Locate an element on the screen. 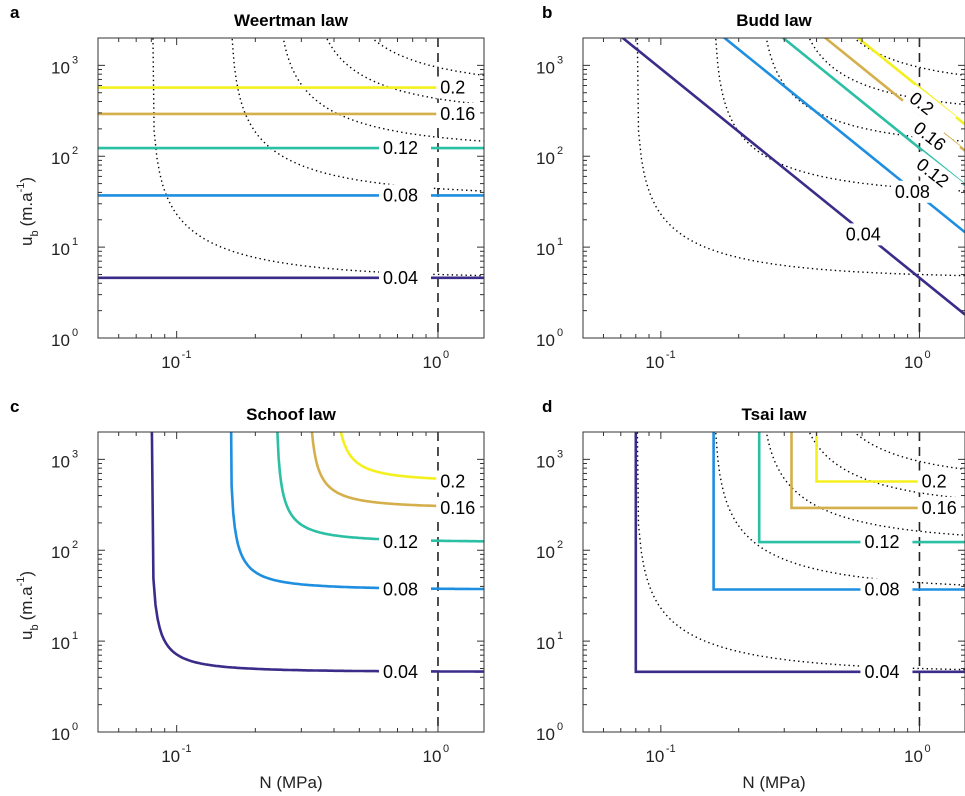 Image resolution: width=965 pixels, height=796 pixels. y-label-unit: (m.a is located at coordinates (26, 209).